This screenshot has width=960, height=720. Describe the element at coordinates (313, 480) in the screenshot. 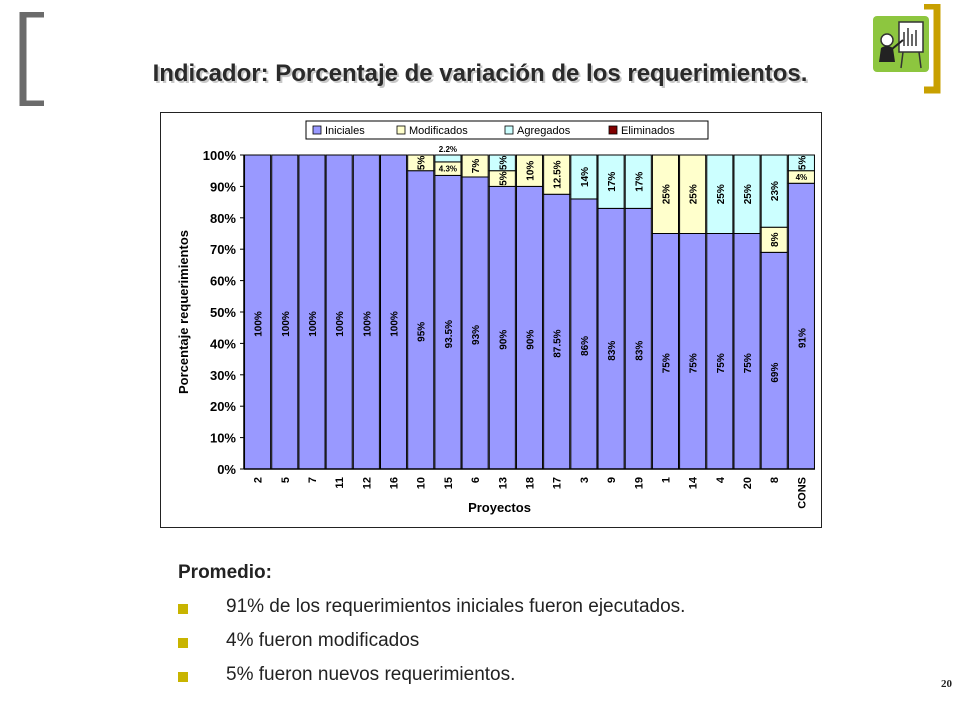

I see `x-tick-label: 7` at that location.